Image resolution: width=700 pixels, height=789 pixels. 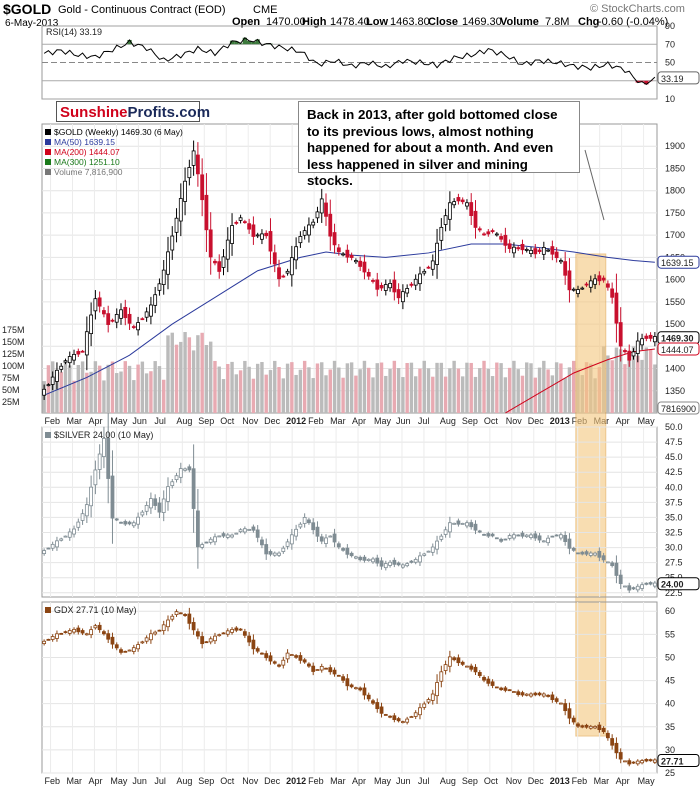 What do you see at coordinates (246, 22) in the screenshot?
I see `open-label: Open` at bounding box center [246, 22].